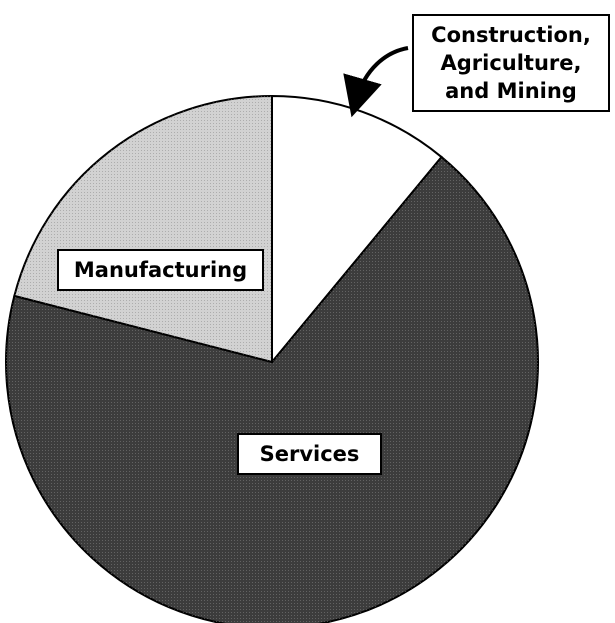 This screenshot has width=615, height=623. Describe the element at coordinates (511, 63) in the screenshot. I see `slice-label: Construction, Agriculture, and Mining` at that location.